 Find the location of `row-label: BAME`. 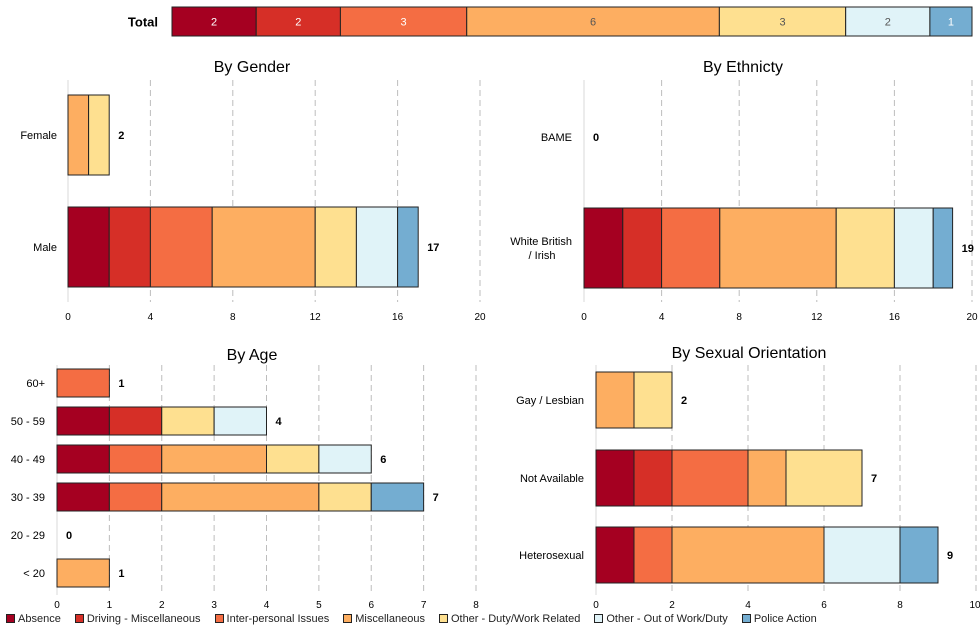

row-label: BAME is located at coordinates (556, 138).